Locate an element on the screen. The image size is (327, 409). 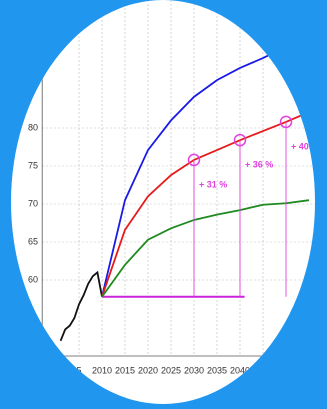
x-tick-label: 2040 is located at coordinates (240, 370).